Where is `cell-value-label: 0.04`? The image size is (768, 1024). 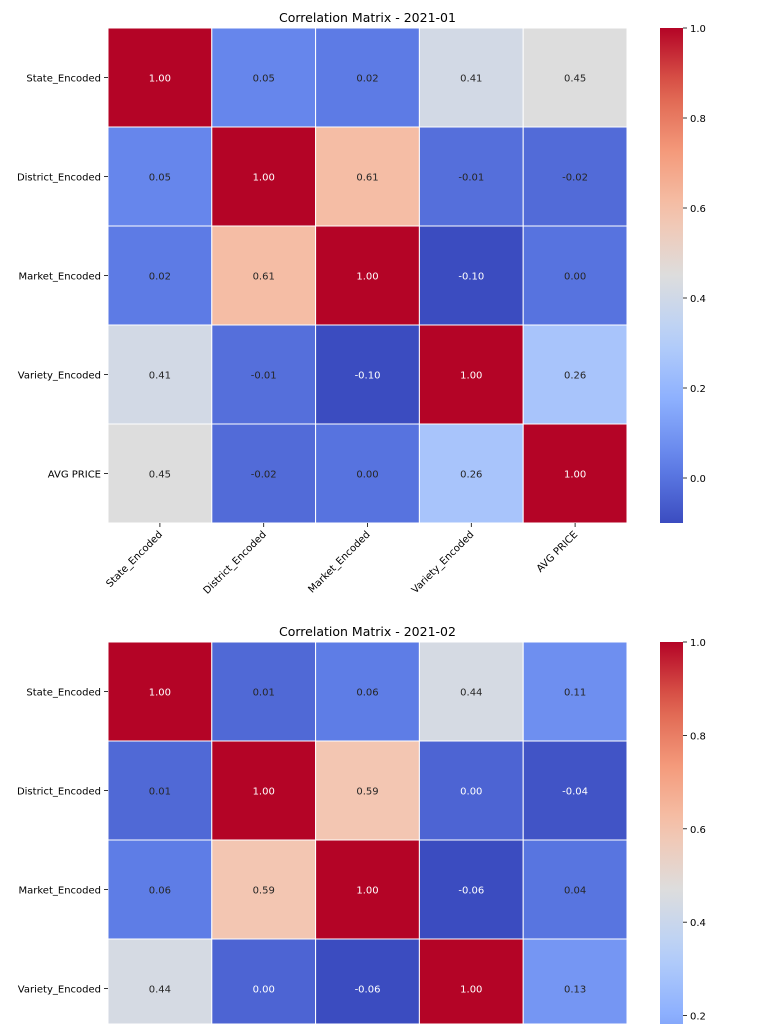
cell-value-label: 0.04 is located at coordinates (575, 891).